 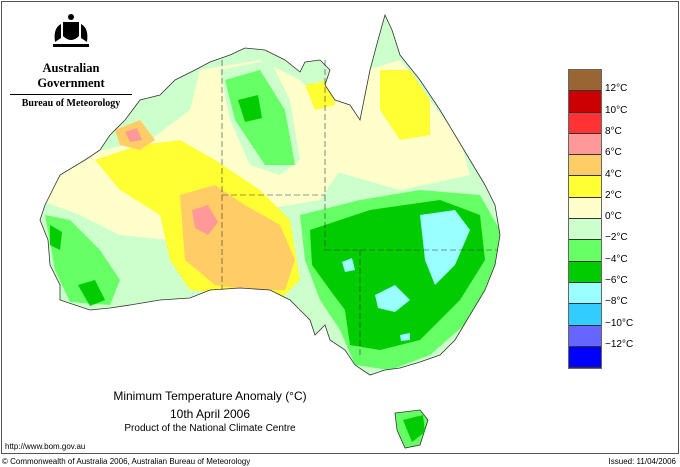 What do you see at coordinates (45, 446) in the screenshot?
I see `website-link: http://www.bom.gov.au` at bounding box center [45, 446].